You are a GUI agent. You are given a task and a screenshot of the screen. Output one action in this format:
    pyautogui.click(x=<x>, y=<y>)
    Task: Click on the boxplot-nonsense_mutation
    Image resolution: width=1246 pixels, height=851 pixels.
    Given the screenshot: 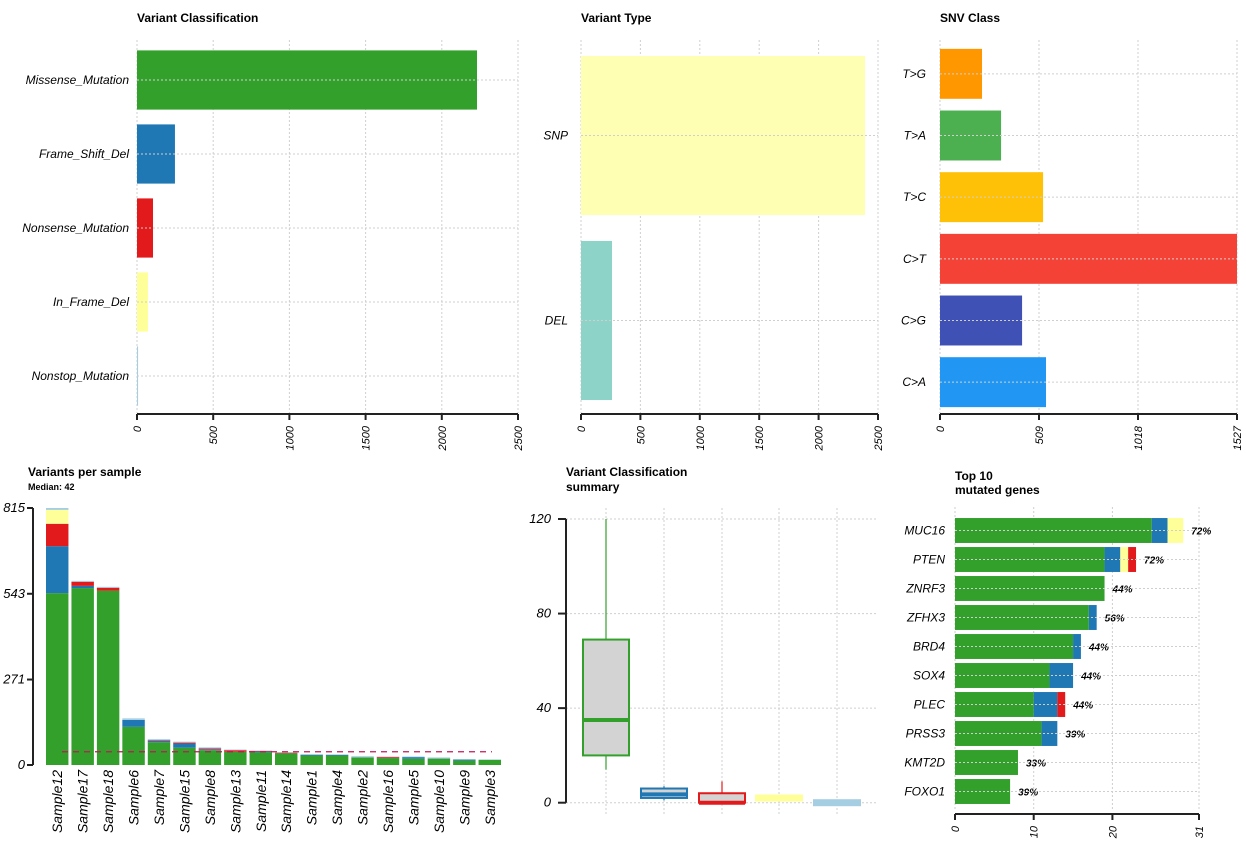 What is the action you would take?
    pyautogui.click(x=722, y=793)
    